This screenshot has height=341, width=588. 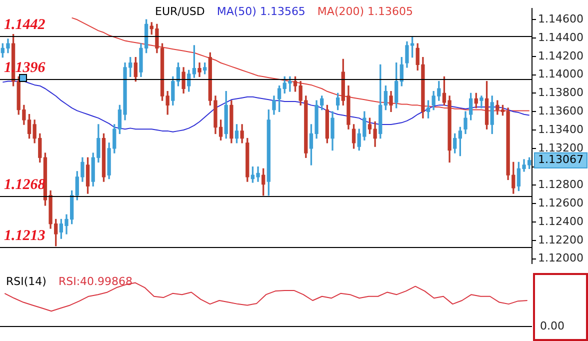 I want to click on annotation: RSI:40.99868, so click(x=95, y=281).